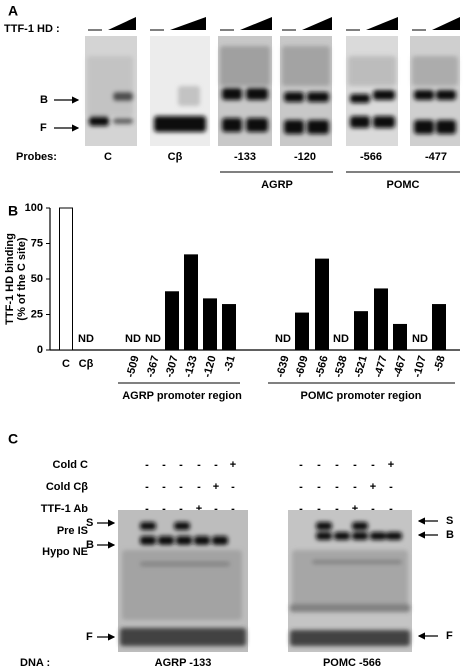 The height and width of the screenshot is (670, 465). I want to click on x-tick-label: -58, so click(440, 363).